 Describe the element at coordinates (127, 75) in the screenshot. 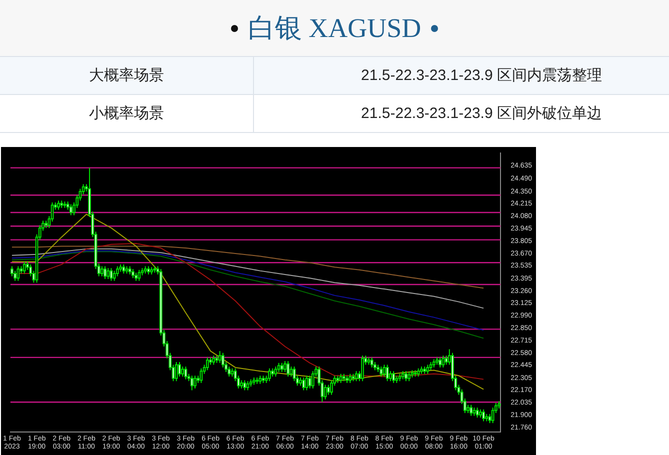

I see `text: 大概率场景` at that location.